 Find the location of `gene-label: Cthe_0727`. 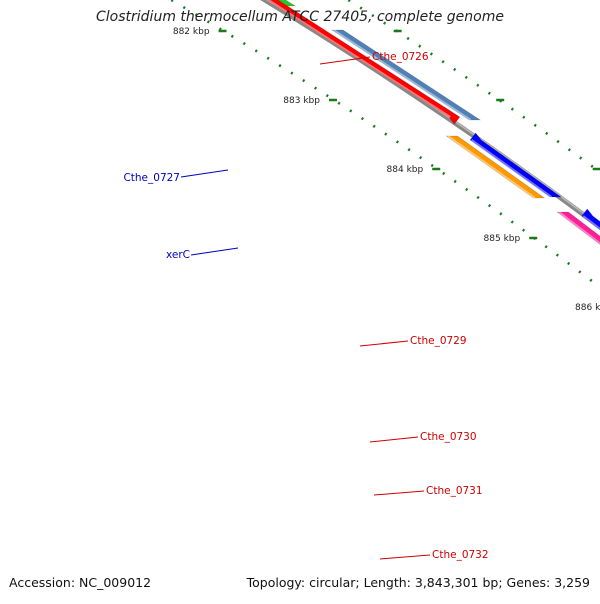

gene-label: Cthe_0727 is located at coordinates (151, 178).